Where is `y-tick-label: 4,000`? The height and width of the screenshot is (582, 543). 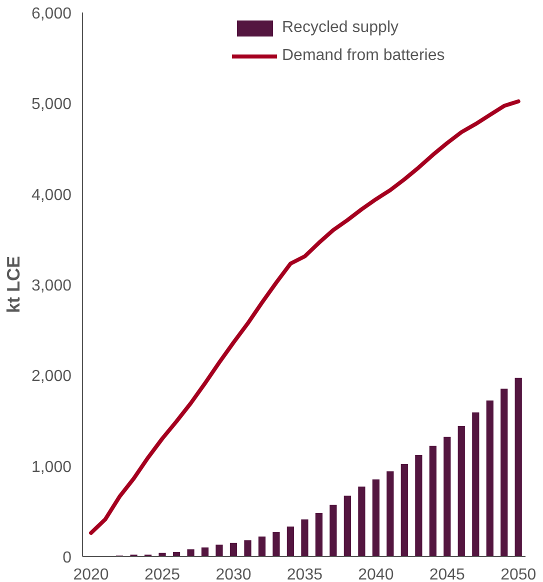 y-tick-label: 4,000 is located at coordinates (51, 195).